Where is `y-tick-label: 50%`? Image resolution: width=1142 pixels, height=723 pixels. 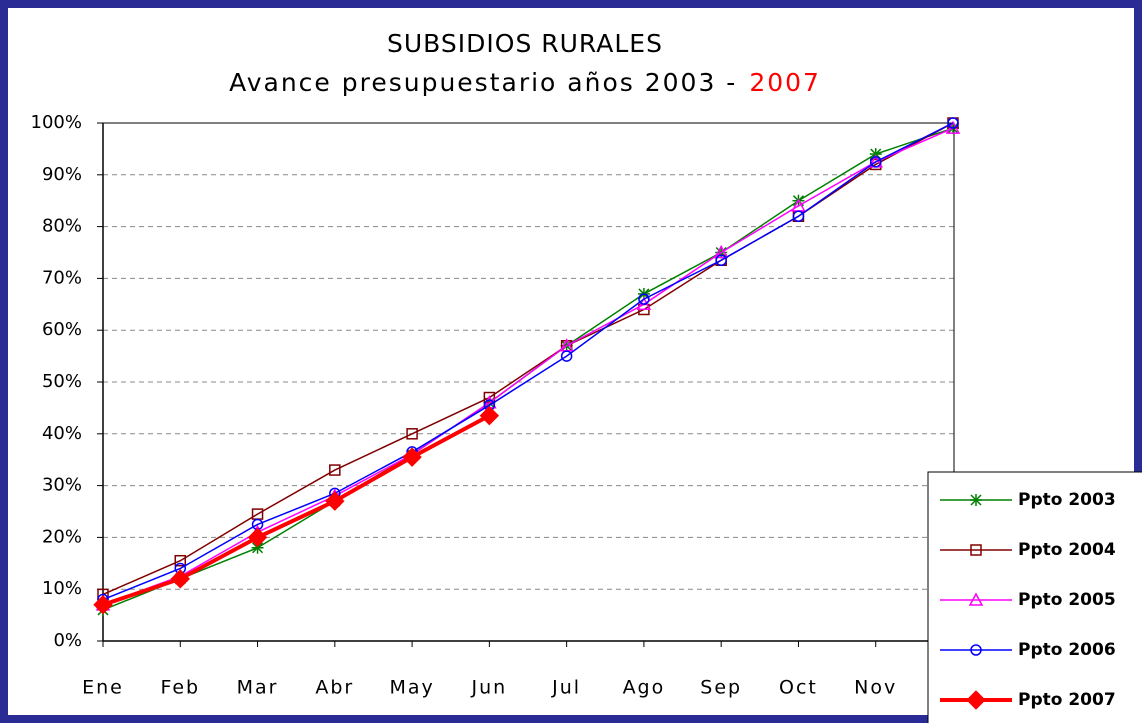 y-tick-label: 50% is located at coordinates (62, 381).